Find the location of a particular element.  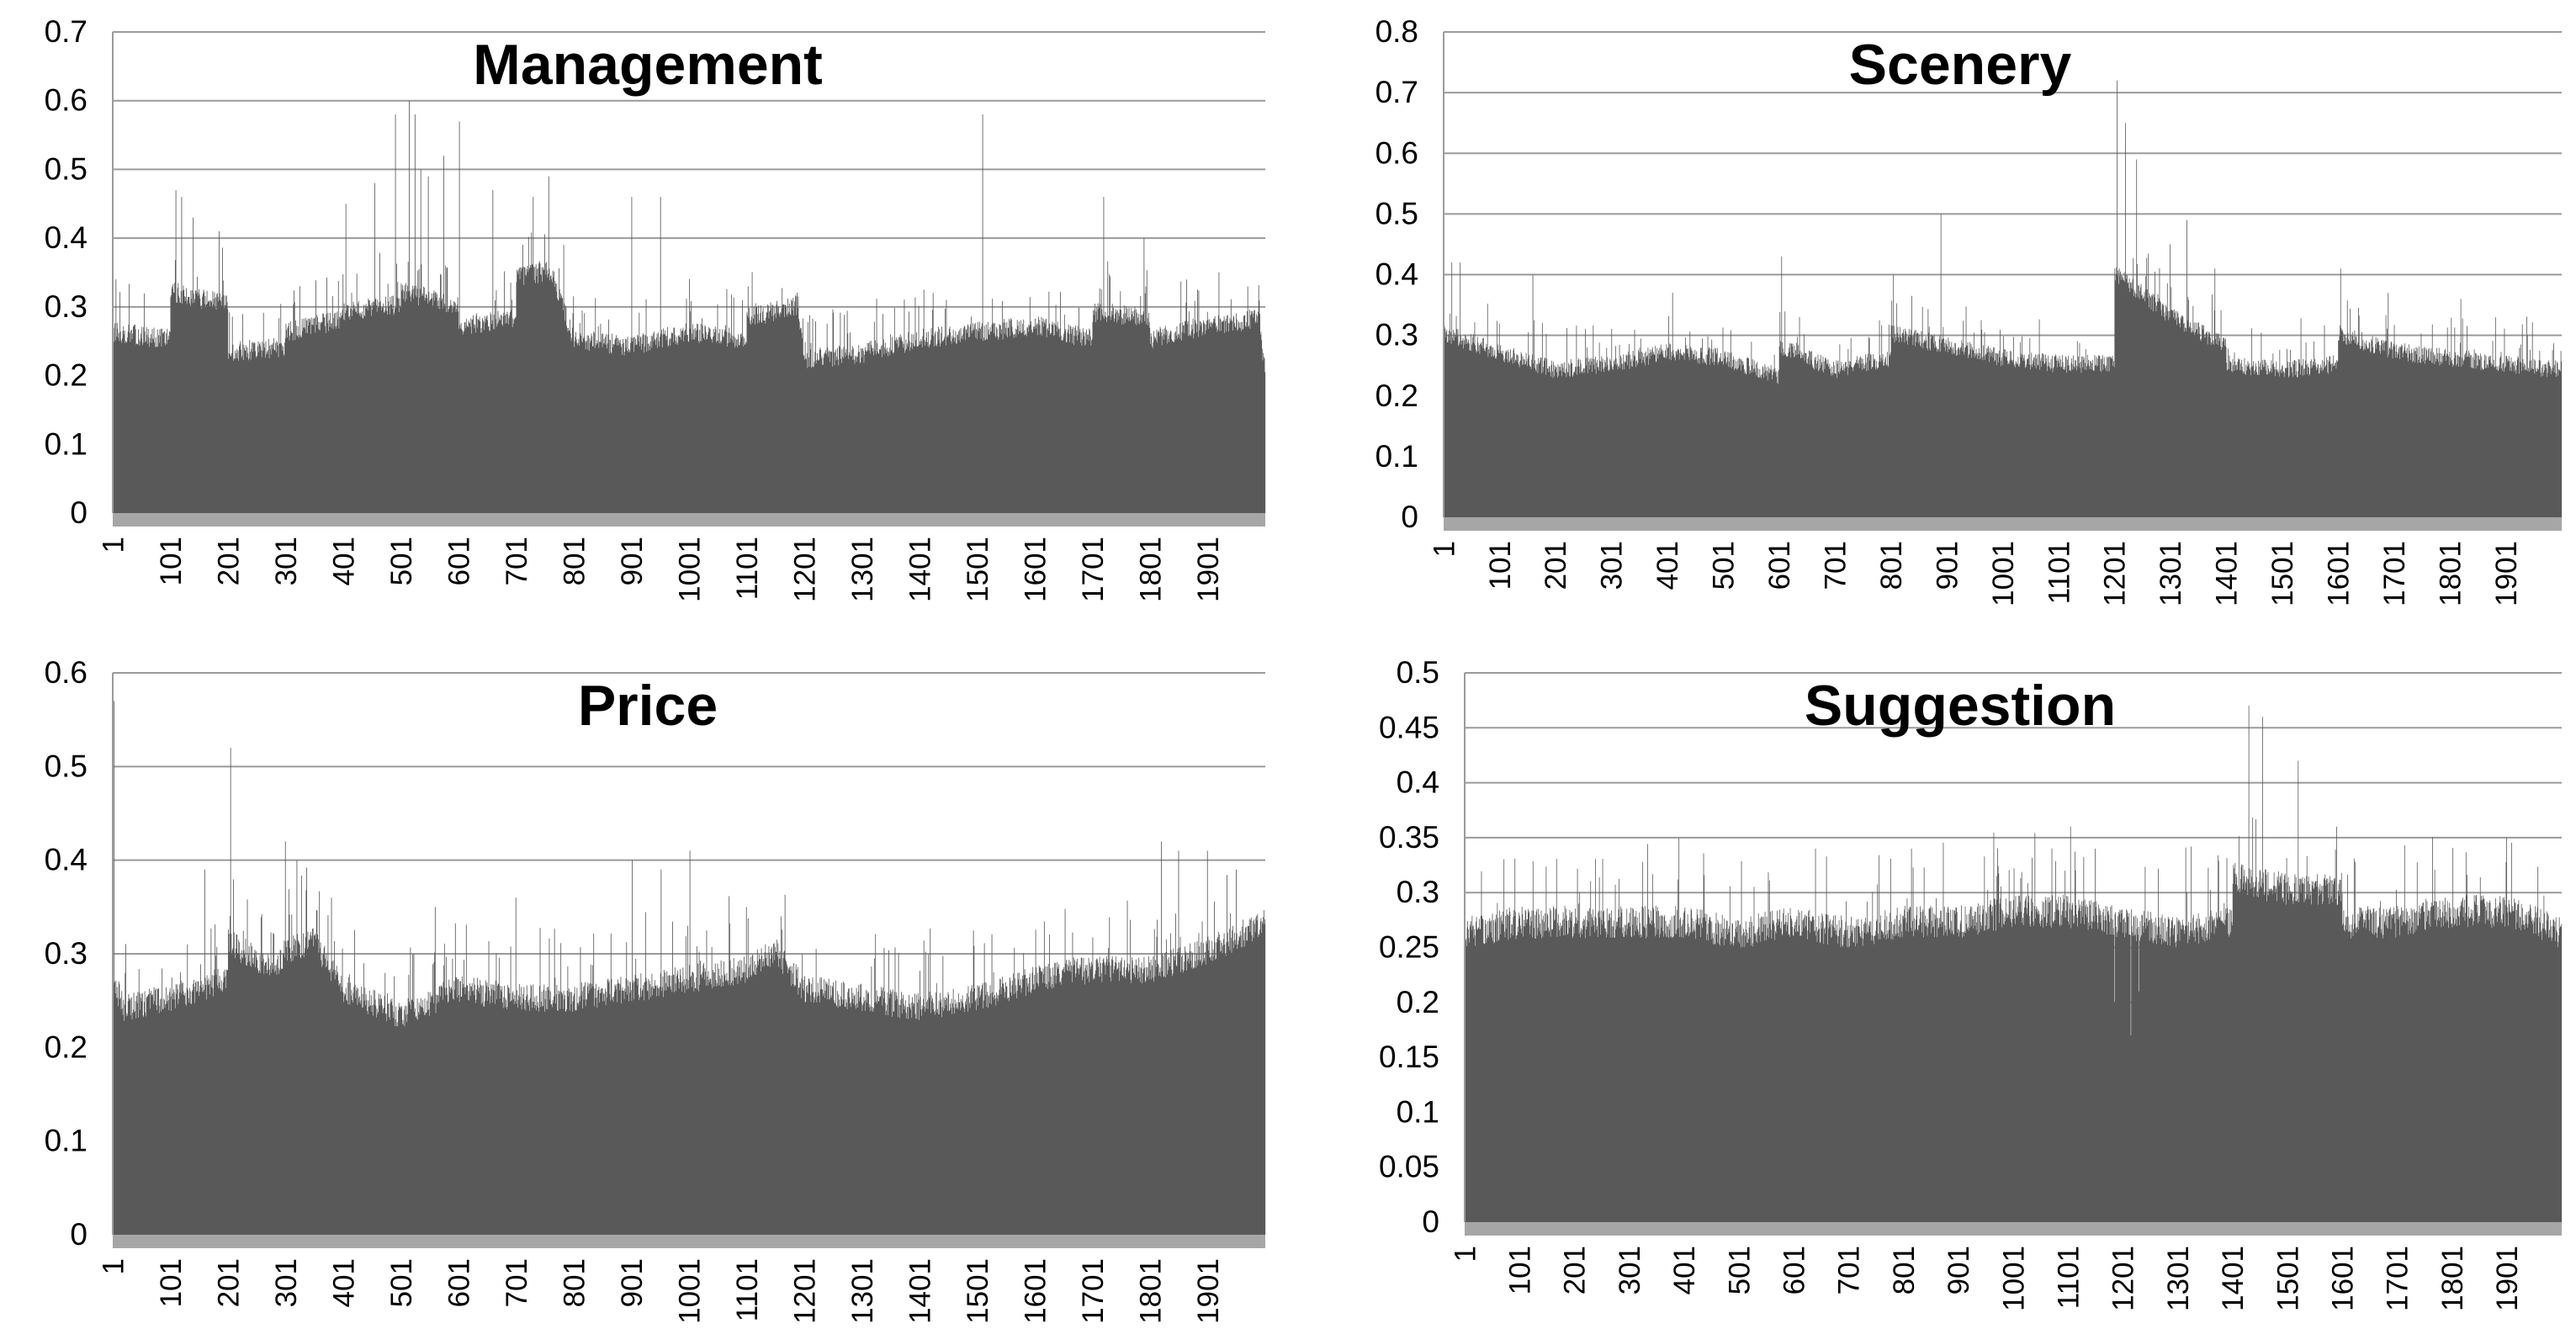

y-tick-label: 0.15 is located at coordinates (1409, 1057).